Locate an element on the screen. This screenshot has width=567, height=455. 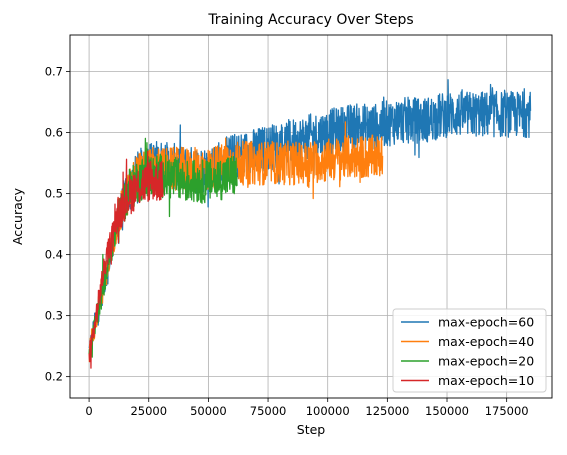
x-axis-label: Step is located at coordinates (311, 429).